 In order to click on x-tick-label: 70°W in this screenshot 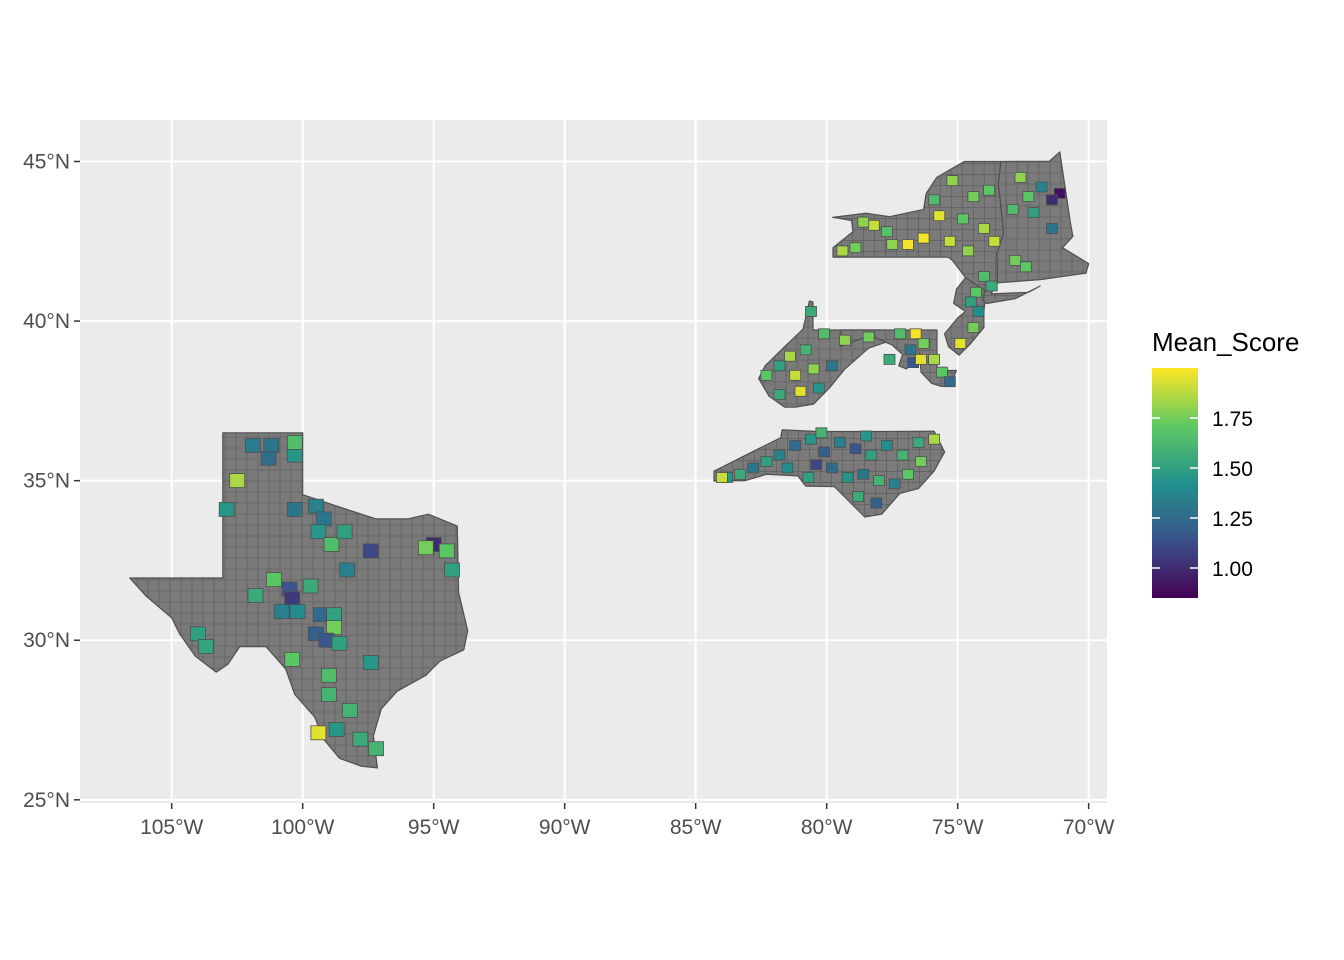, I will do `click(1089, 827)`.